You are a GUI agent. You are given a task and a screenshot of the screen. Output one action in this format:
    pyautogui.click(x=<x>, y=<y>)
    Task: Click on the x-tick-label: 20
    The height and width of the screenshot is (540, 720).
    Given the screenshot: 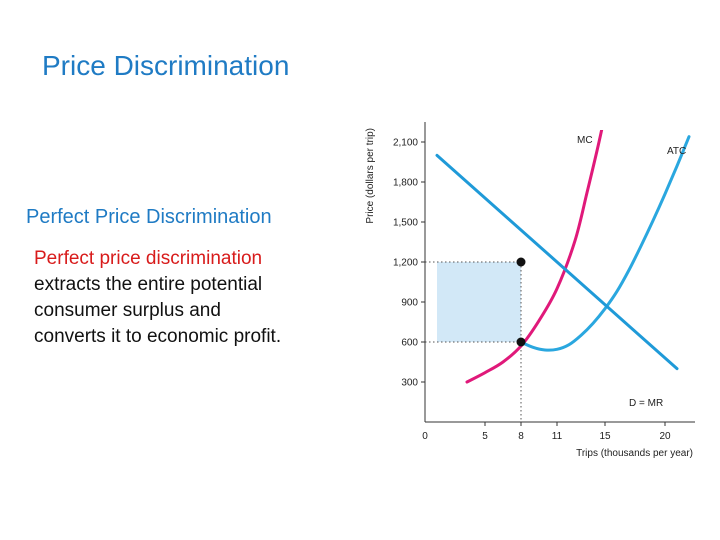 What is the action you would take?
    pyautogui.click(x=665, y=436)
    